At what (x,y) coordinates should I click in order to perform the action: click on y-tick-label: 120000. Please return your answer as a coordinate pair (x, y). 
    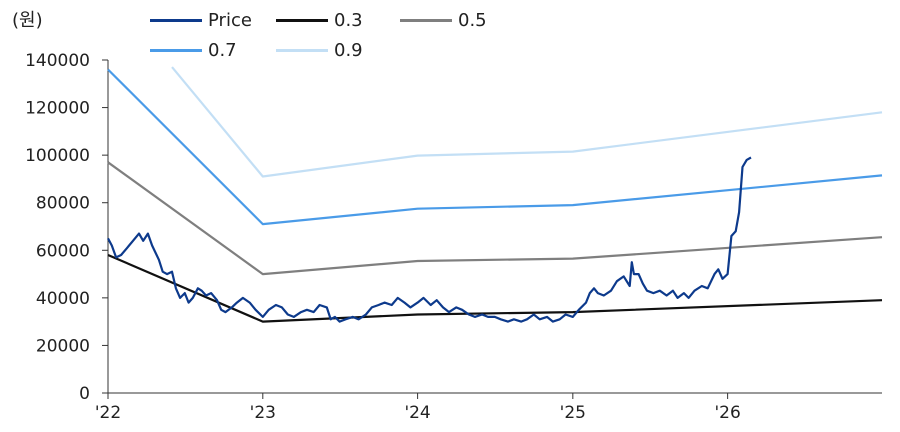
    Looking at the image, I should click on (57, 109).